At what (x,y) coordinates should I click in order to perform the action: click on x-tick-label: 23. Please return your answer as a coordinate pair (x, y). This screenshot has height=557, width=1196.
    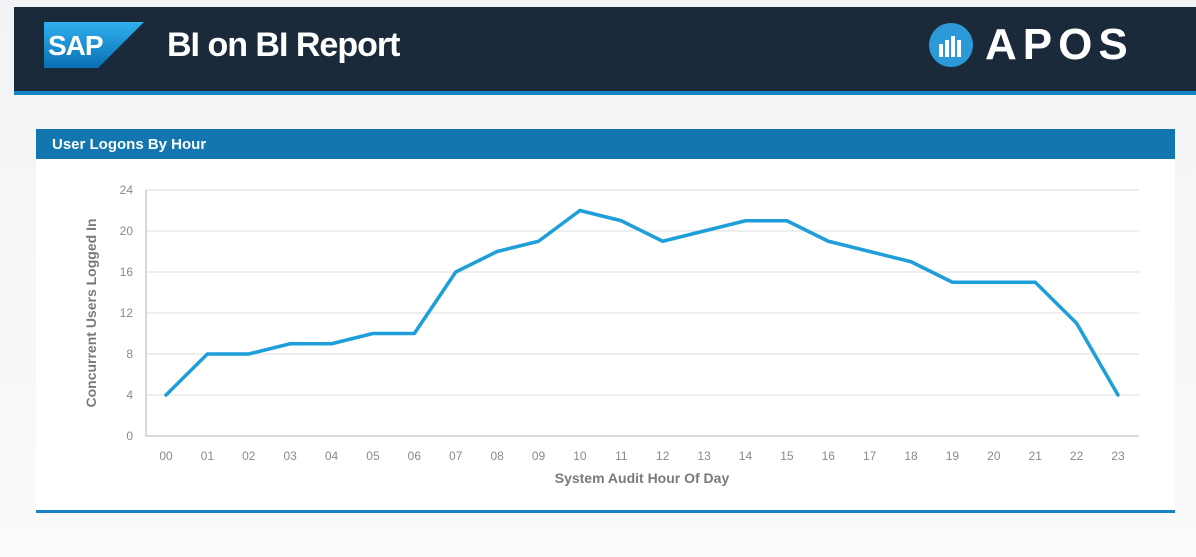
    Looking at the image, I should click on (1118, 456).